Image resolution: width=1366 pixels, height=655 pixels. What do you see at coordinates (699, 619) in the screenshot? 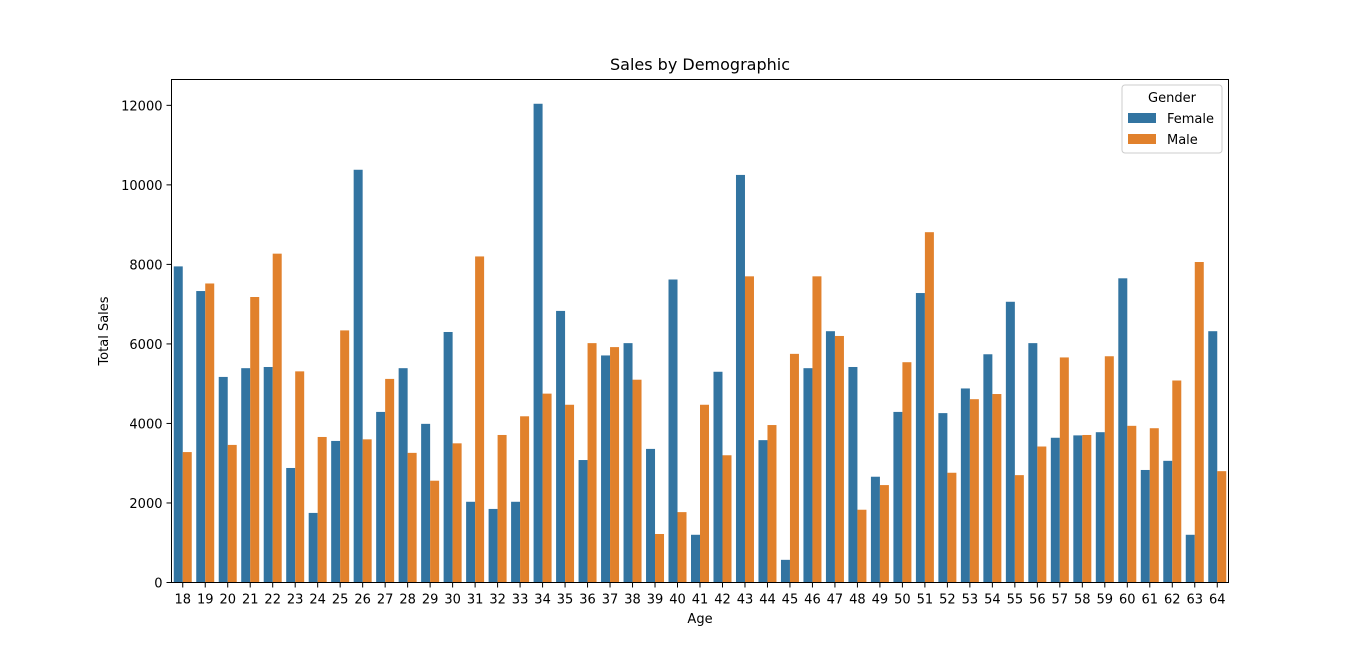
I see `x-axis-label: Age` at bounding box center [699, 619].